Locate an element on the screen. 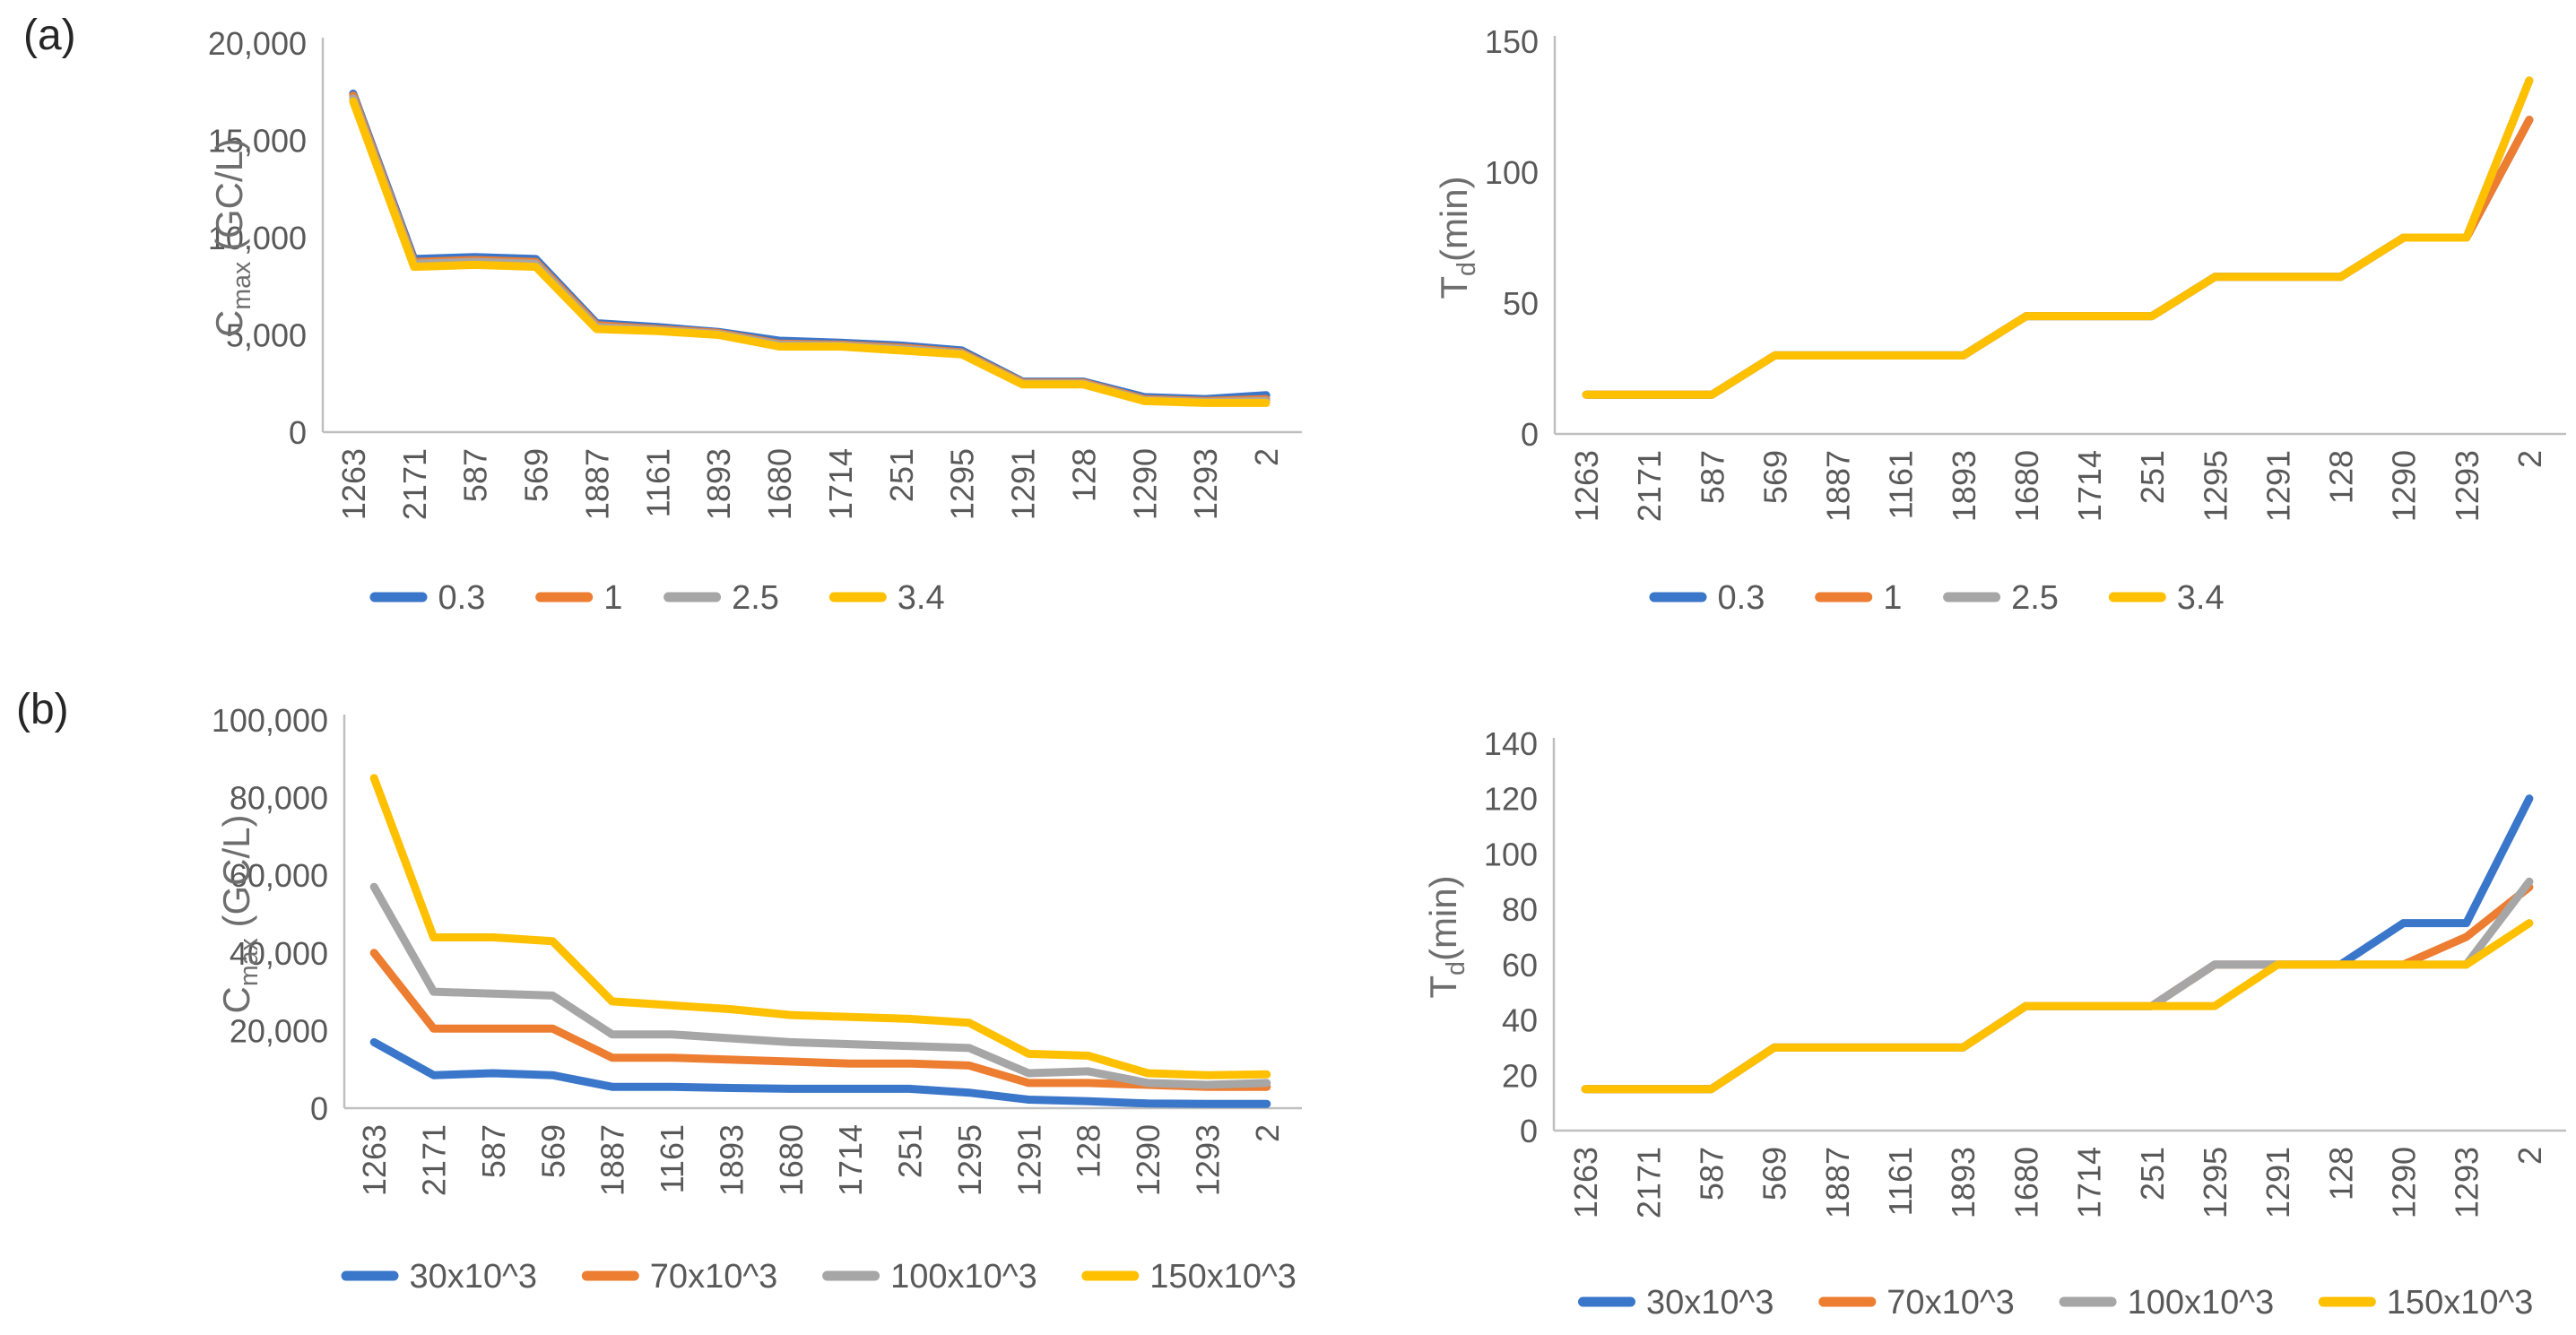  x-tick-label: 1893 is located at coordinates (1963, 1182).